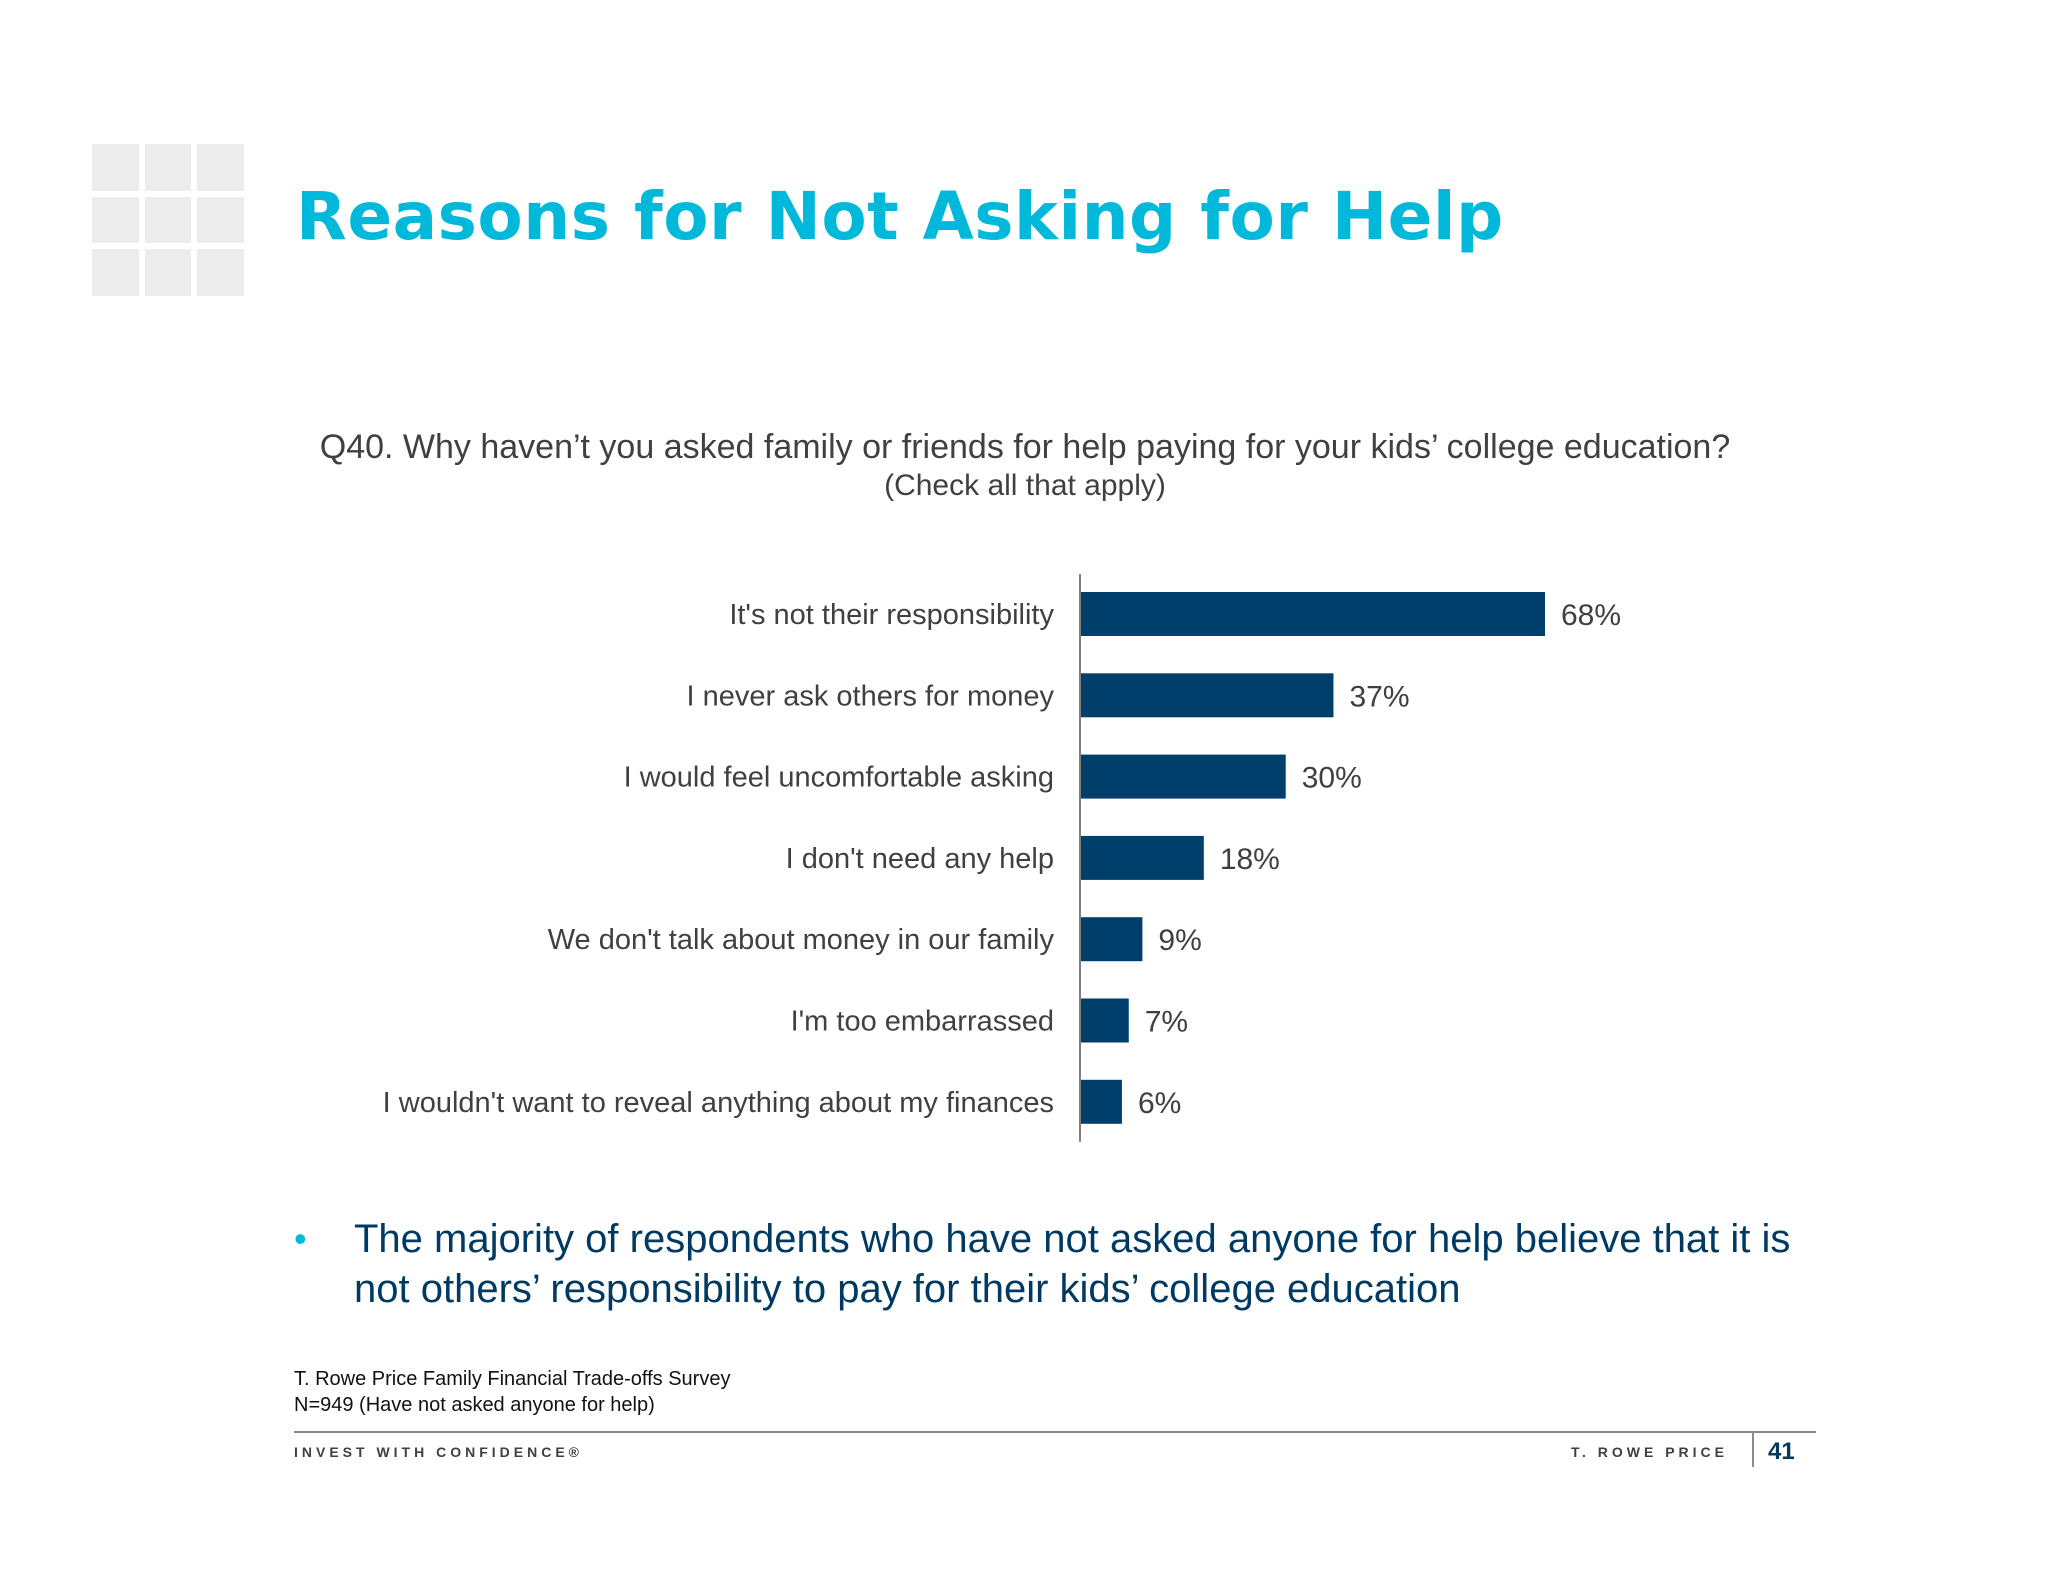 The height and width of the screenshot is (1582, 2048). Describe the element at coordinates (1781, 1451) in the screenshot. I see `page-number: 41` at that location.